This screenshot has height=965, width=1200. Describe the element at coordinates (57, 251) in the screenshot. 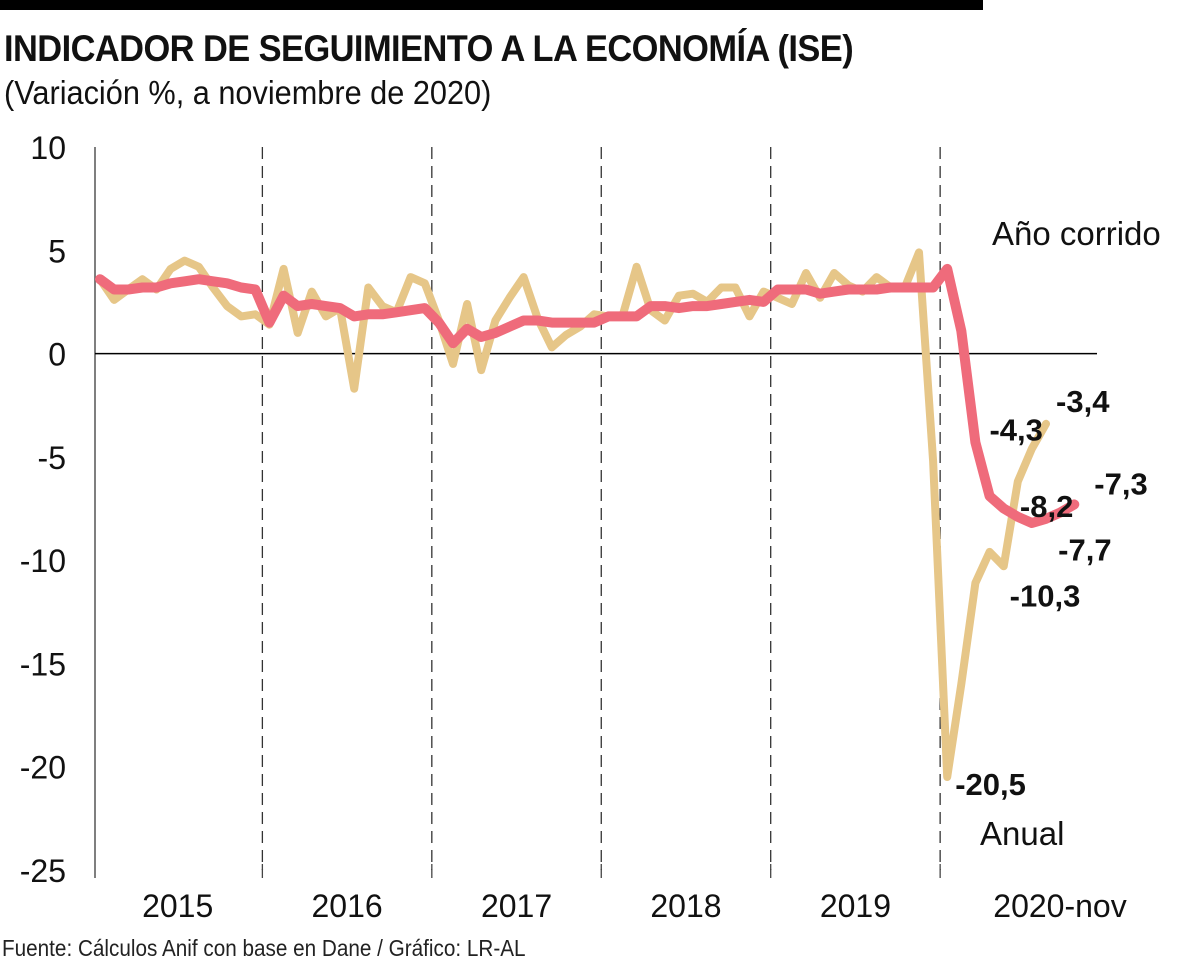

I see `y-tick-label: 5` at that location.